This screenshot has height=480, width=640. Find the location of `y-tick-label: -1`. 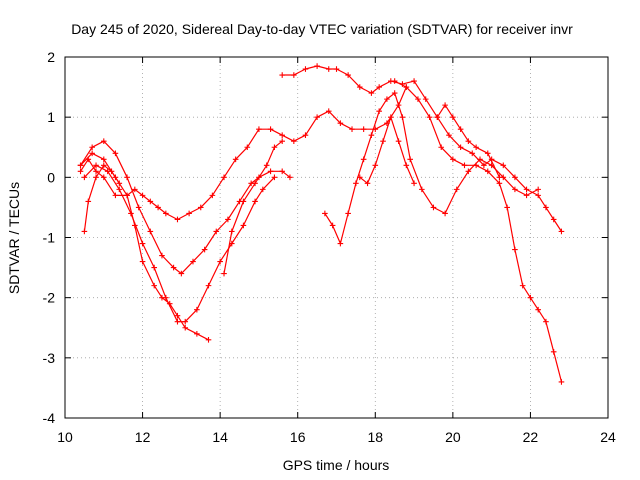

y-tick-label: -1 is located at coordinates (49, 238).